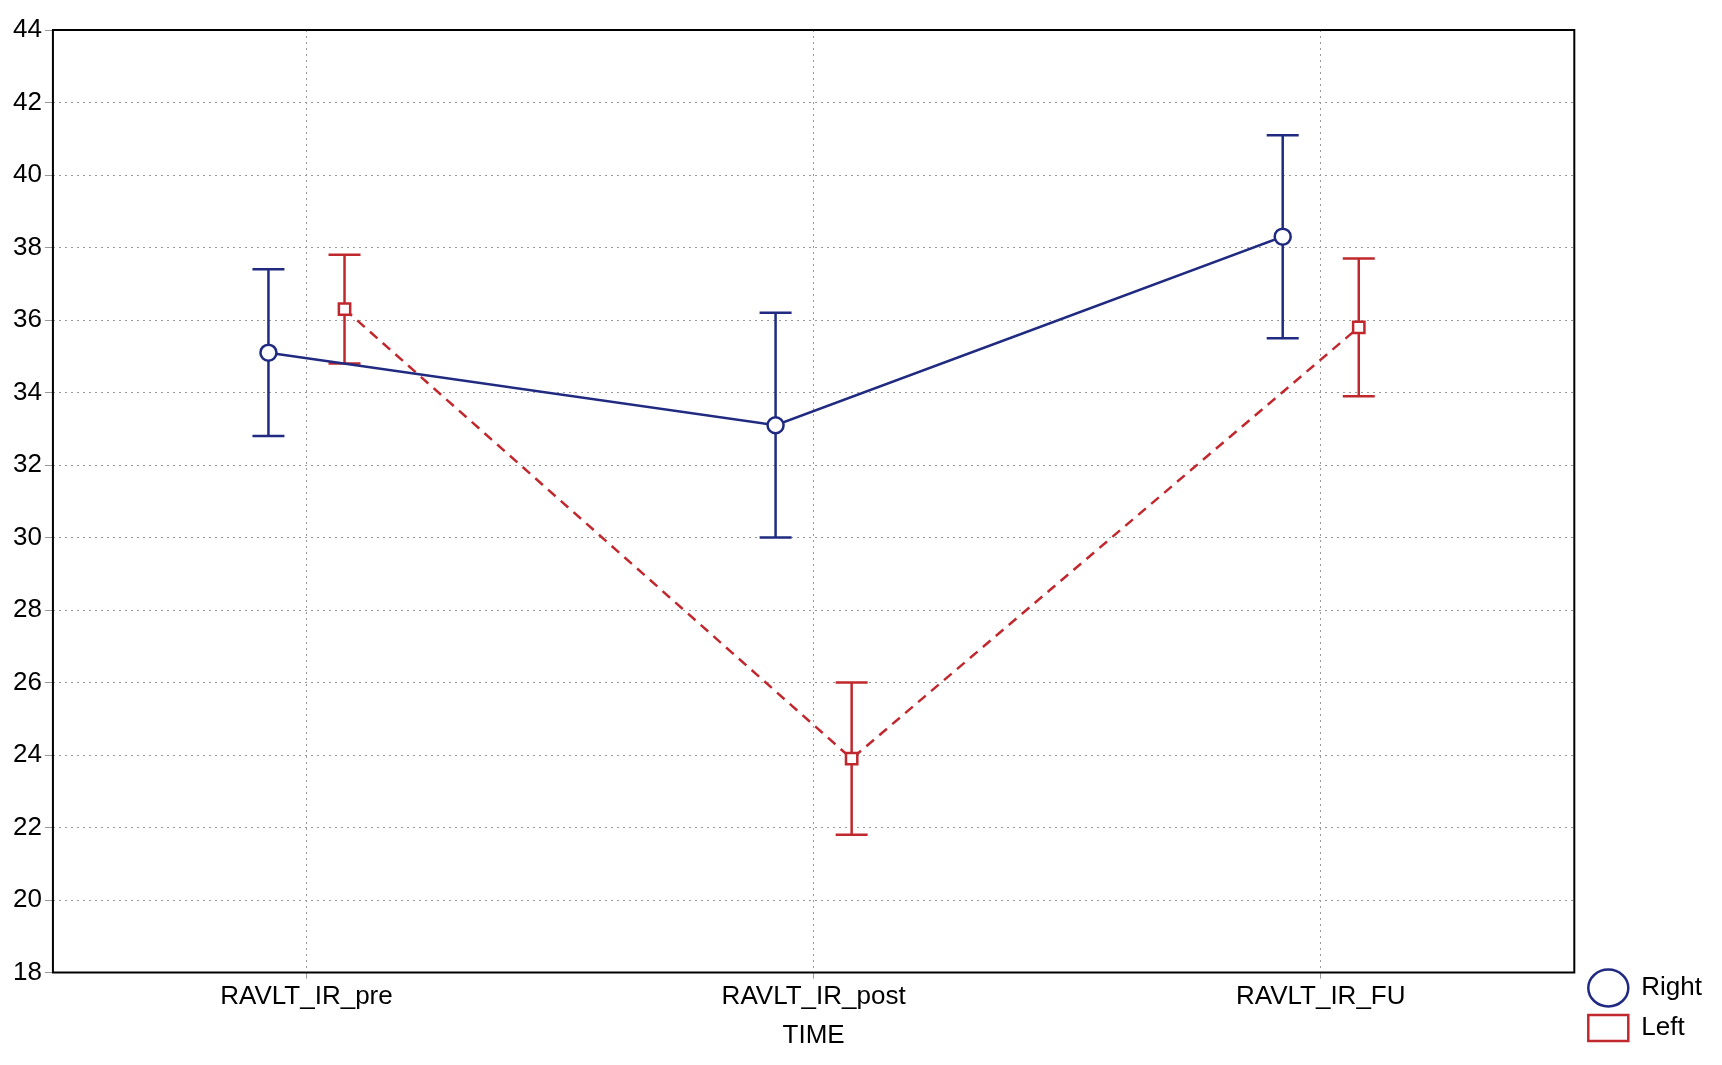  Describe the element at coordinates (27, 753) in the screenshot. I see `y-tick-label: 24` at that location.